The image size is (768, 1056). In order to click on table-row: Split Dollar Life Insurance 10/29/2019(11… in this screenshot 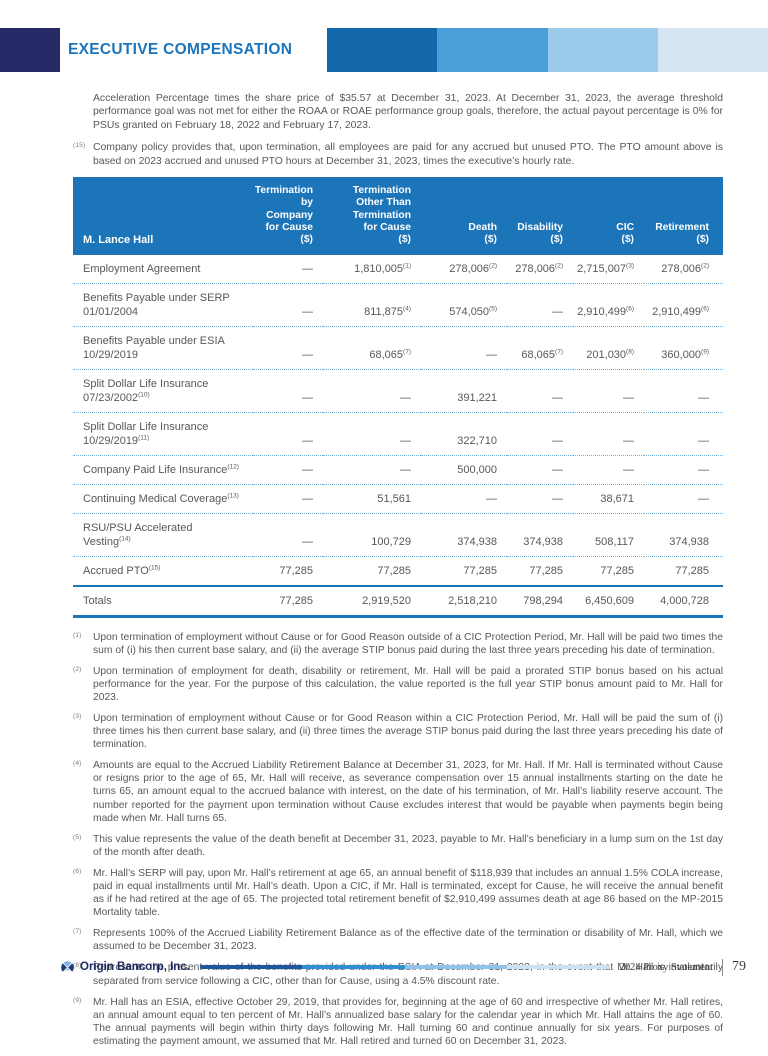, I will do `click(398, 434)`.